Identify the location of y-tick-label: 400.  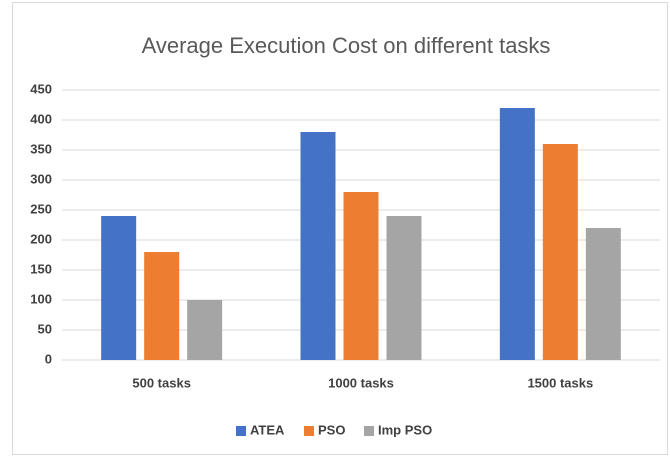
(41, 118).